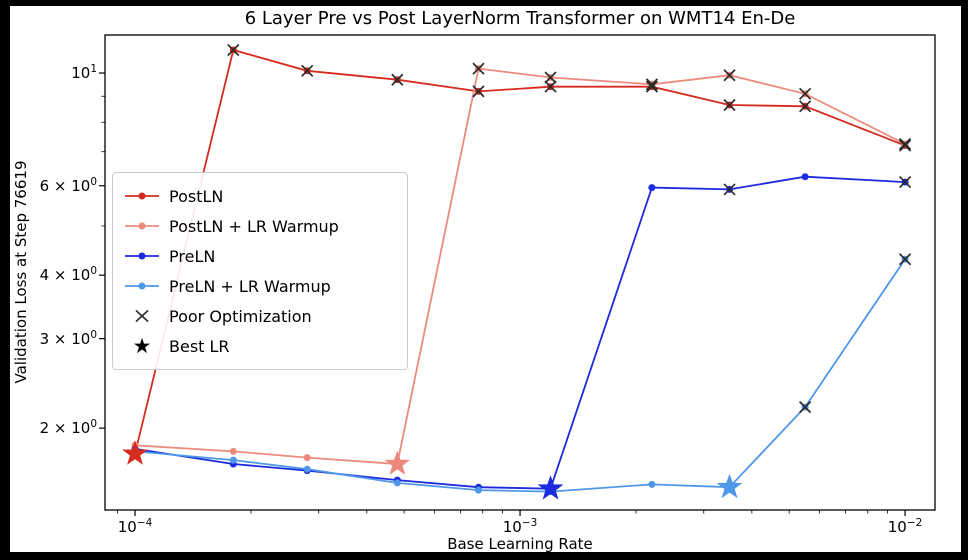 The image size is (968, 560). What do you see at coordinates (5, 280) in the screenshot?
I see `screen-edge-left` at bounding box center [5, 280].